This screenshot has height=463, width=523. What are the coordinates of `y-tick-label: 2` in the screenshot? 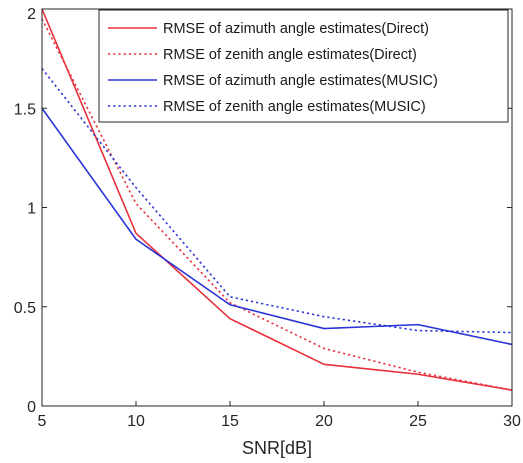 It's located at (31, 14).